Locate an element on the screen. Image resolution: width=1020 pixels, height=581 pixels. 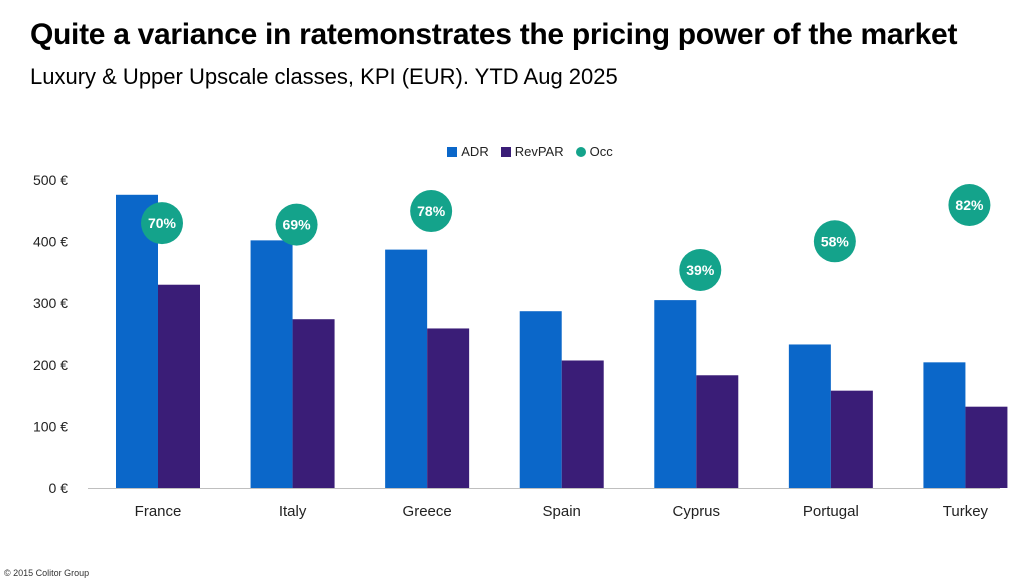
copyright-footer: © 2015 Colitor Group is located at coordinates (47, 573).